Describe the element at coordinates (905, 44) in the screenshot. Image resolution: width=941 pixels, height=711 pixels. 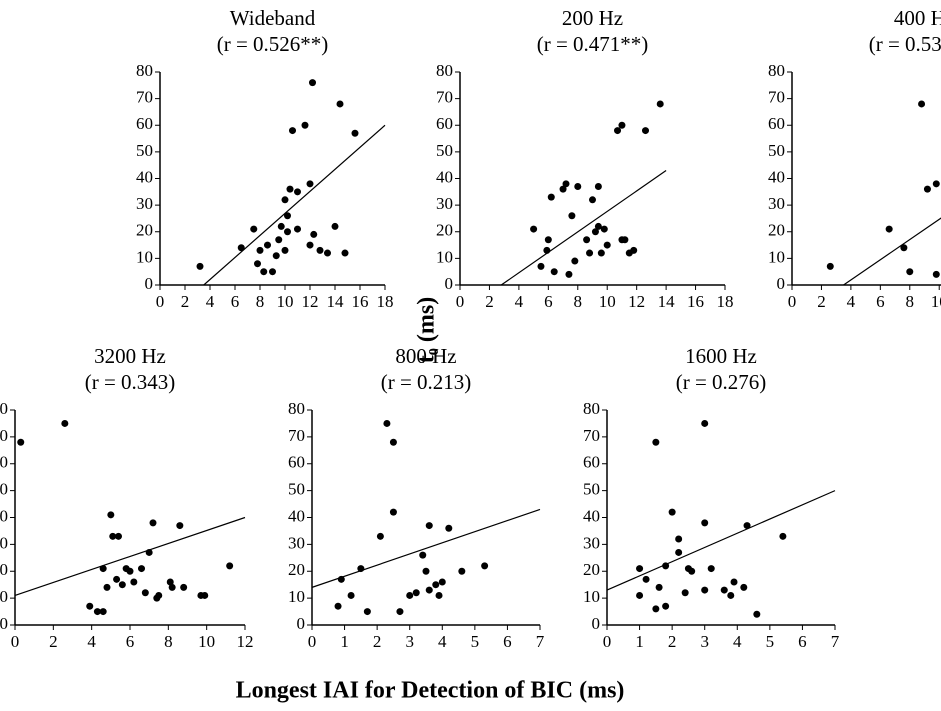
I see `panel-subtitle: (r = 0.533**)` at that location.